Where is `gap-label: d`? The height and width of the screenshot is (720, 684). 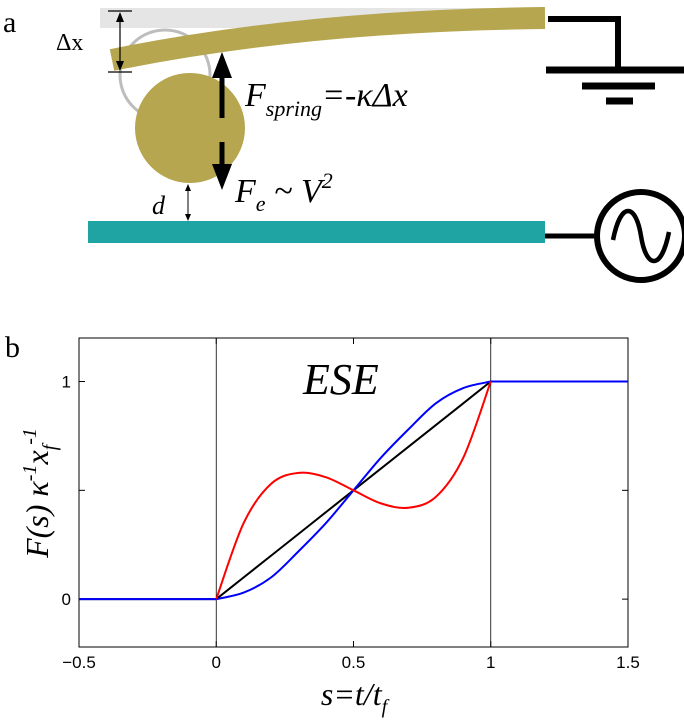 gap-label: d is located at coordinates (159, 205).